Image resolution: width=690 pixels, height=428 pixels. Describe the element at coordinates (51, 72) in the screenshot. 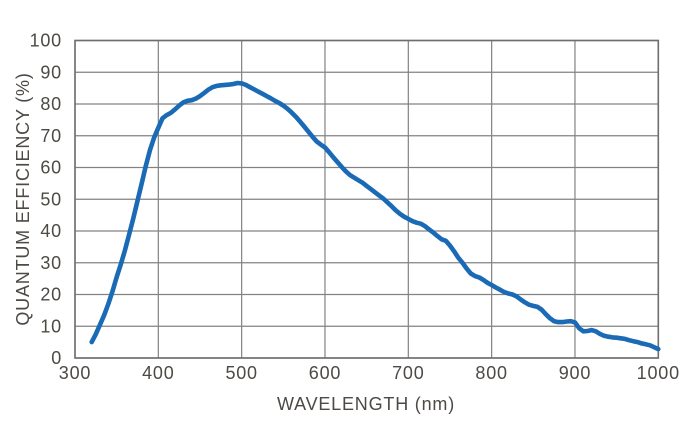

I see `y-tick-label: 90` at that location.